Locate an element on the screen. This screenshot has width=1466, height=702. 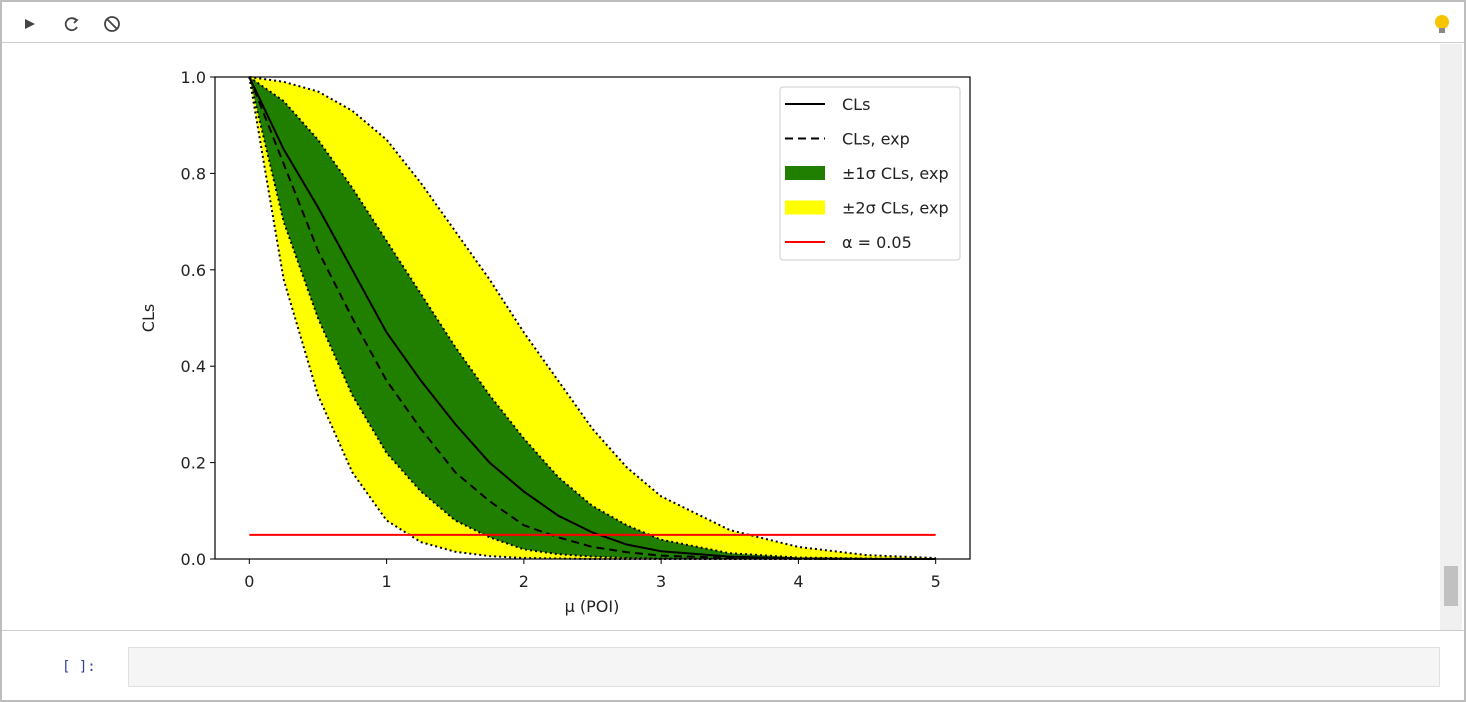
run-button is located at coordinates (30, 24).